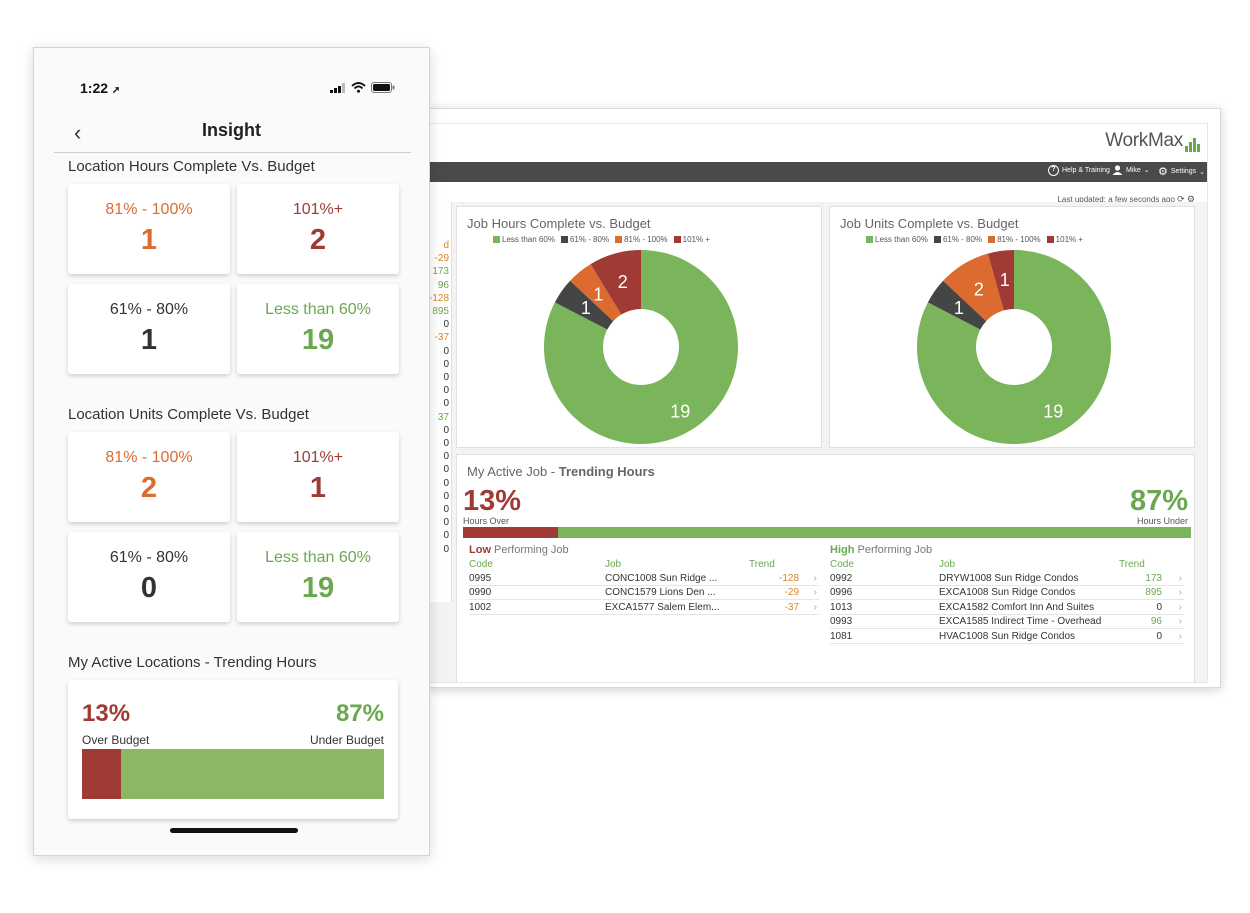  Describe the element at coordinates (893, 550) in the screenshot. I see `high-title-rest: Performing Job` at that location.